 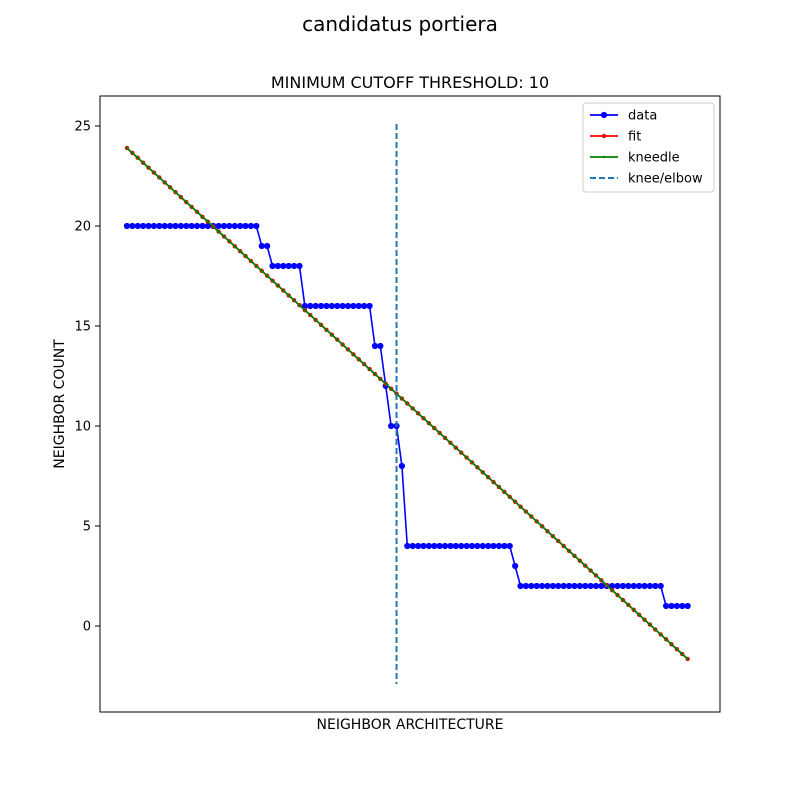 I want to click on y-tick-label: 0, so click(x=87, y=627).